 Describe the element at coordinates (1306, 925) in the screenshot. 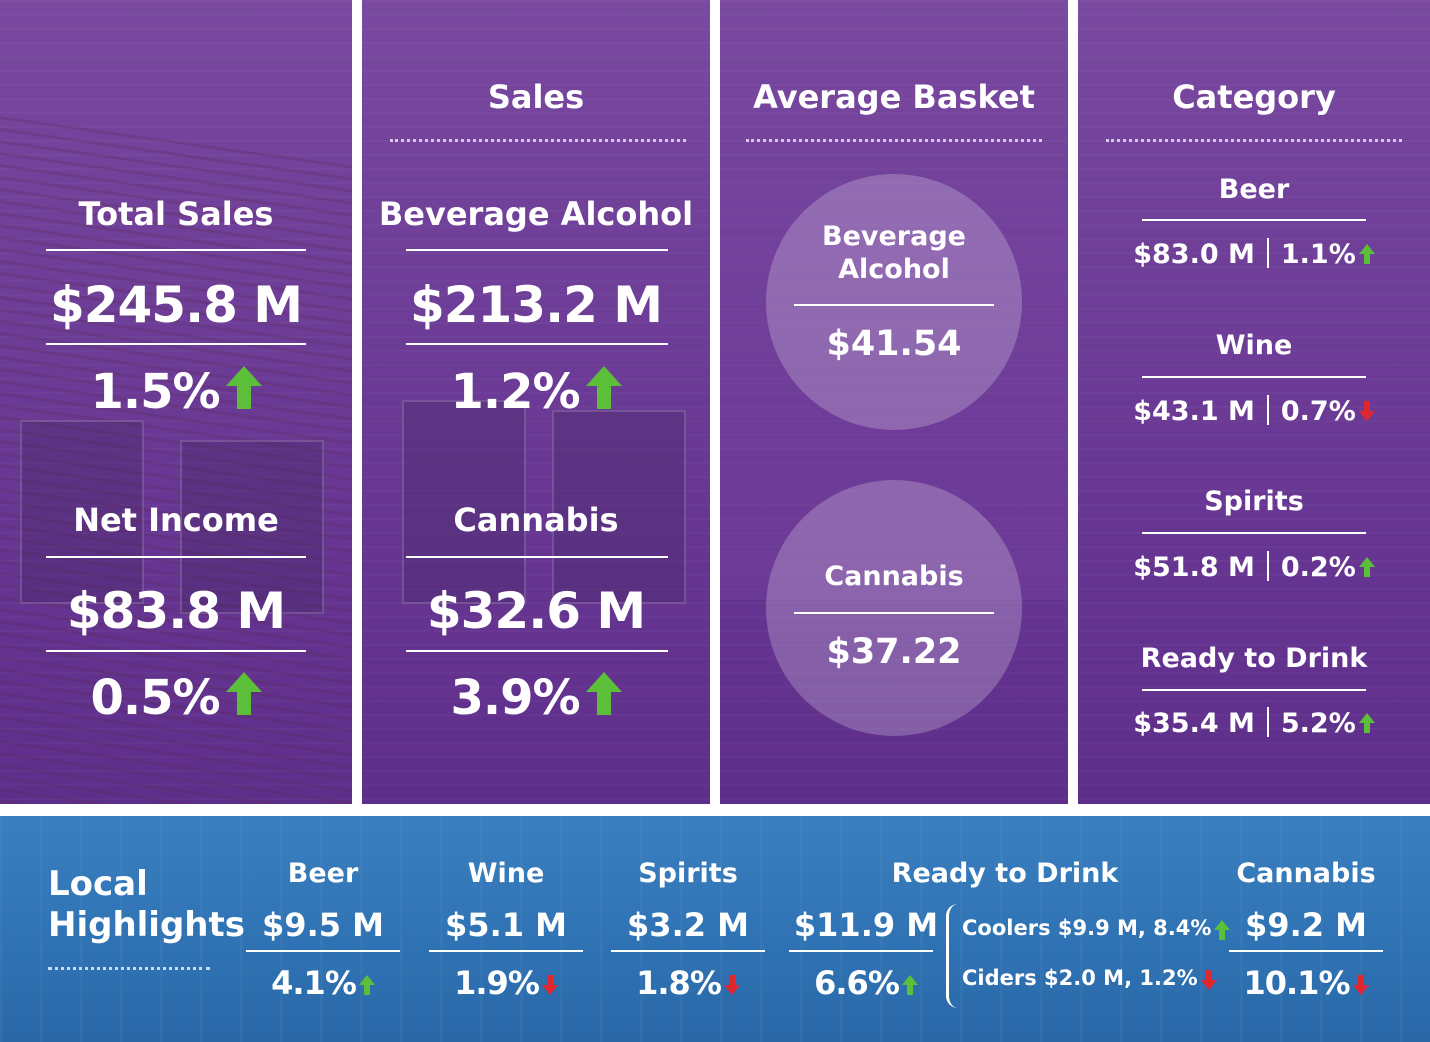

I see `local-cannabis-value: $9.2 M` at that location.